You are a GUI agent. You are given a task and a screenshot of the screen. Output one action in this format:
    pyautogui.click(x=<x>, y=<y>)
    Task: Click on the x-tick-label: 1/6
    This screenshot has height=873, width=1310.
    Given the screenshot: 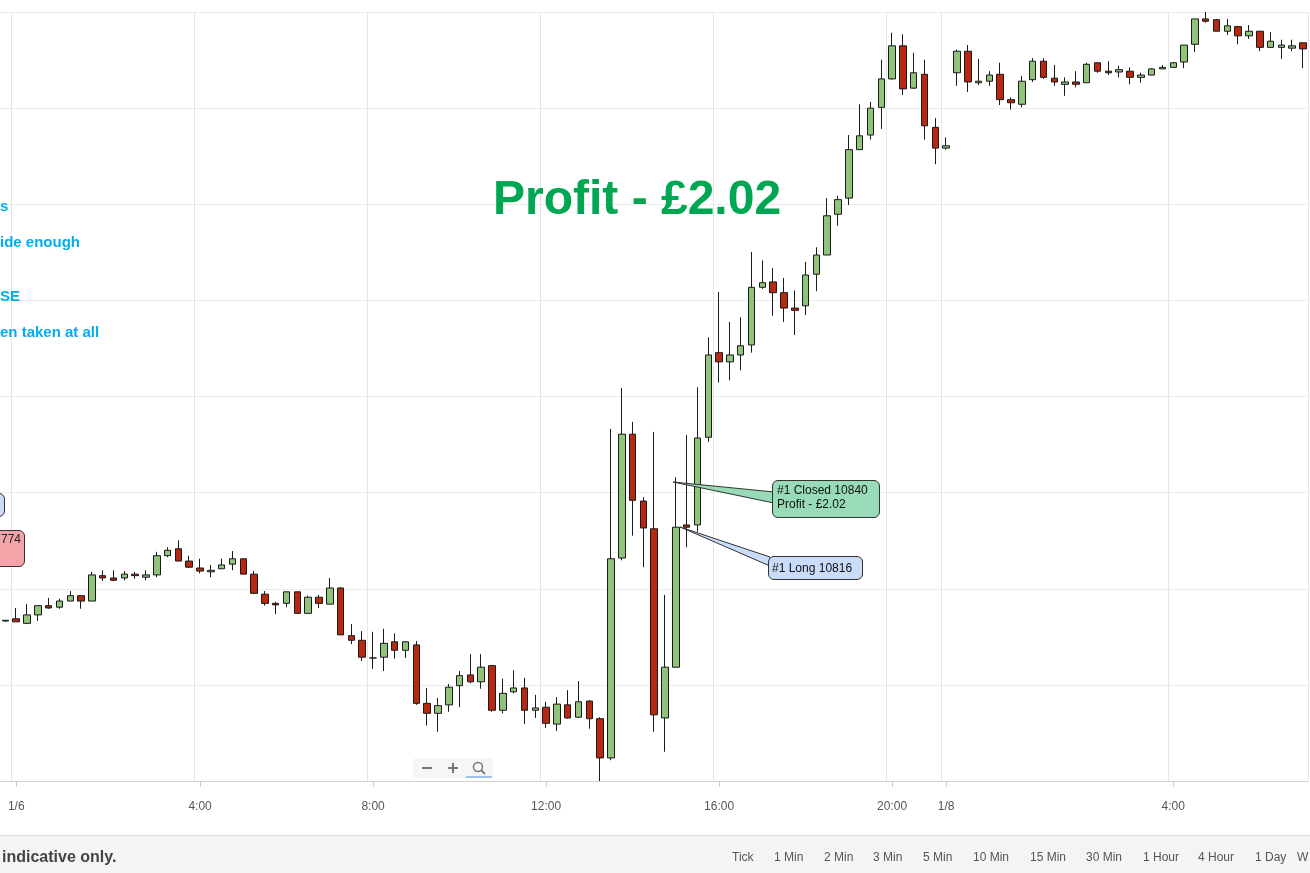 What is the action you would take?
    pyautogui.click(x=16, y=806)
    